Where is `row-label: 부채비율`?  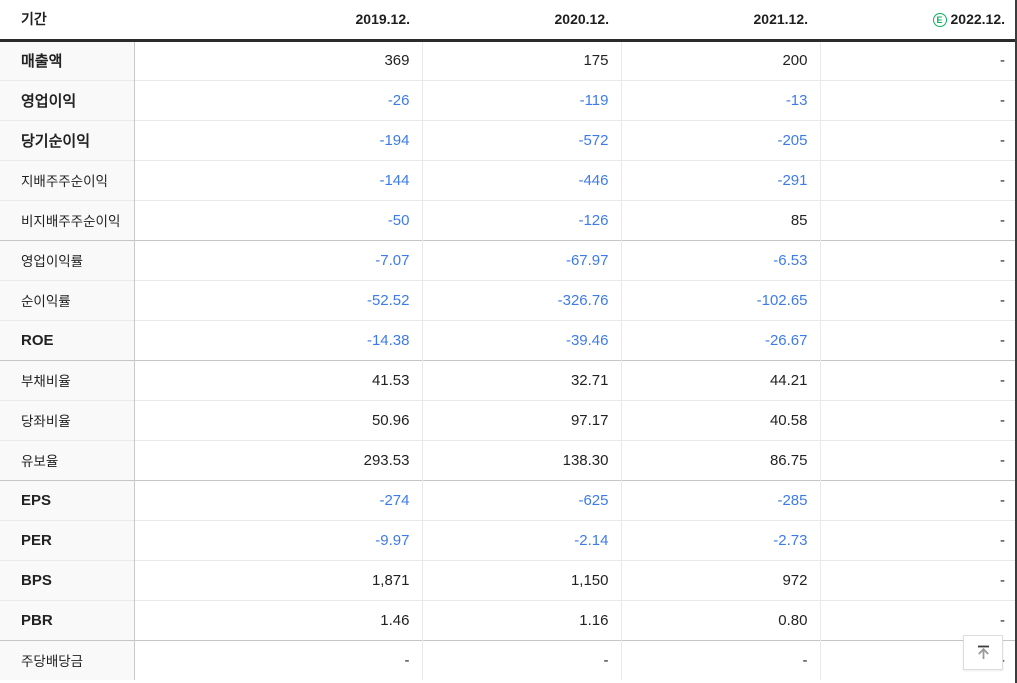 row-label: 부채비율 is located at coordinates (67, 379).